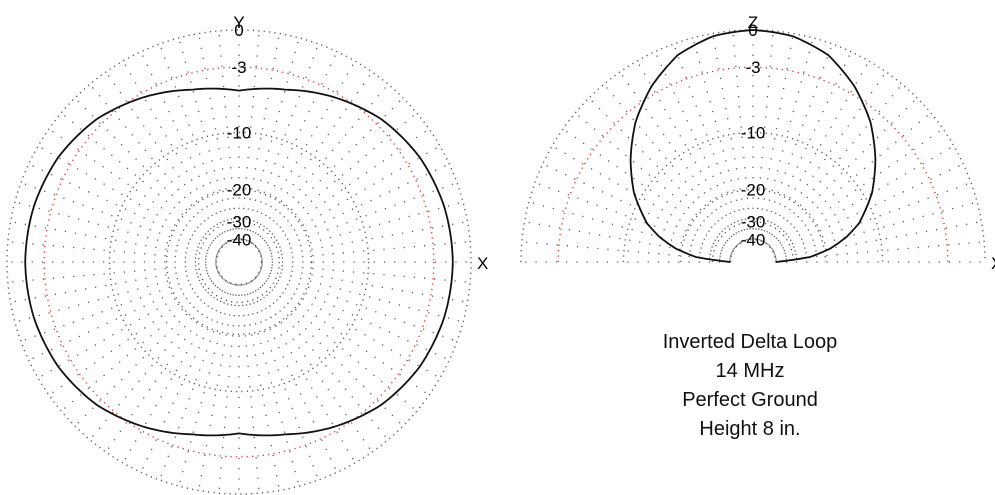  Describe the element at coordinates (750, 429) in the screenshot. I see `caption-line-height: Height 8 in.` at that location.